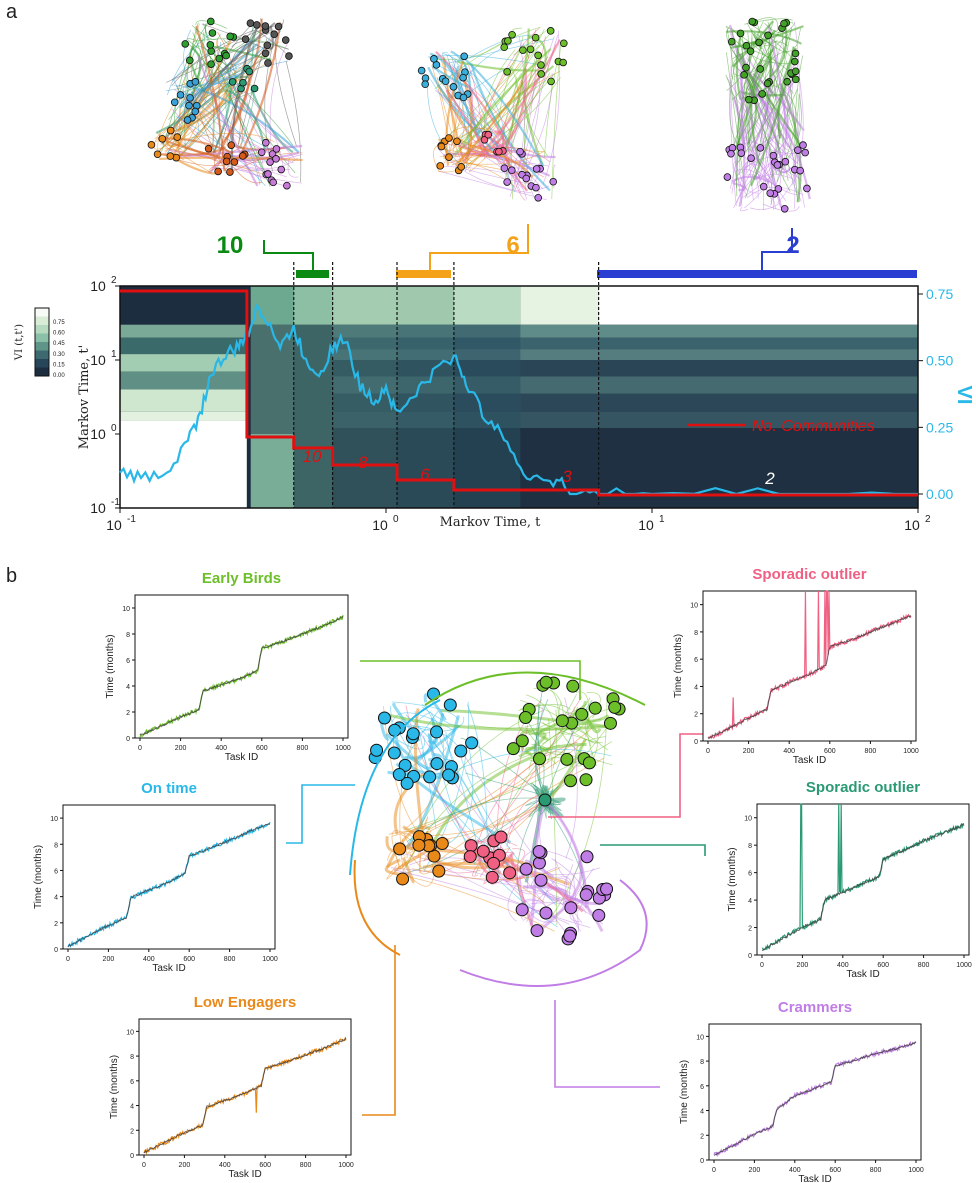 The image size is (976, 1183). What do you see at coordinates (11, 576) in the screenshot?
I see `panel-label-b: b` at bounding box center [11, 576].